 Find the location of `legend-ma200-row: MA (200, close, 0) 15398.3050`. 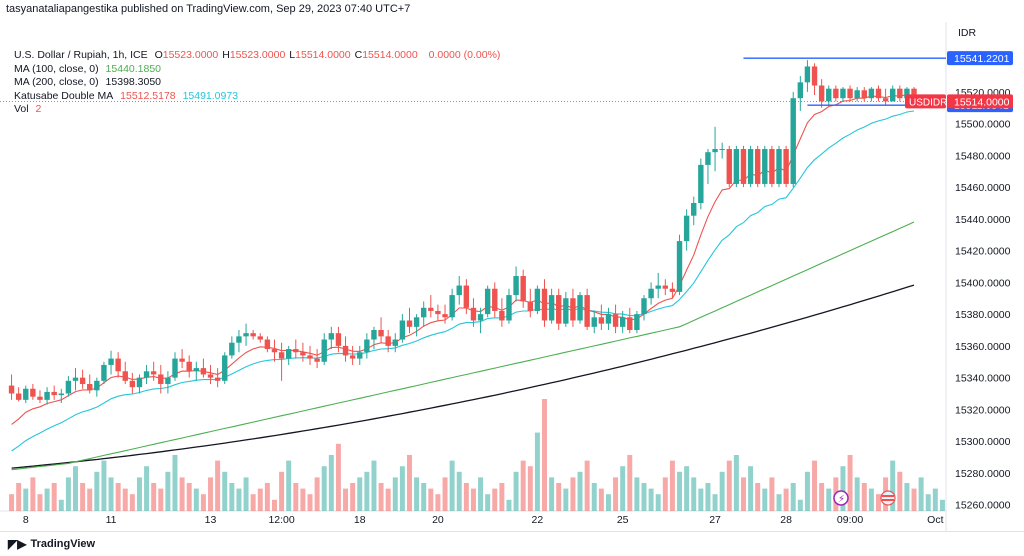

legend-ma200-row: MA (200, close, 0) 15398.3050 is located at coordinates (259, 83).